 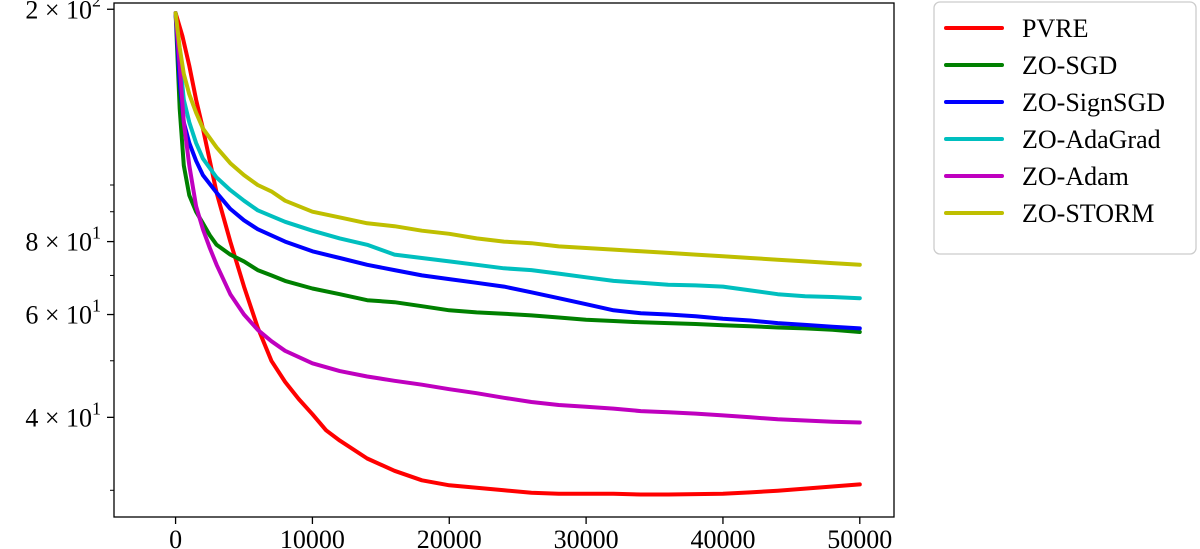 What do you see at coordinates (1069, 65) in the screenshot?
I see `legend-label: ZO-SGD` at bounding box center [1069, 65].